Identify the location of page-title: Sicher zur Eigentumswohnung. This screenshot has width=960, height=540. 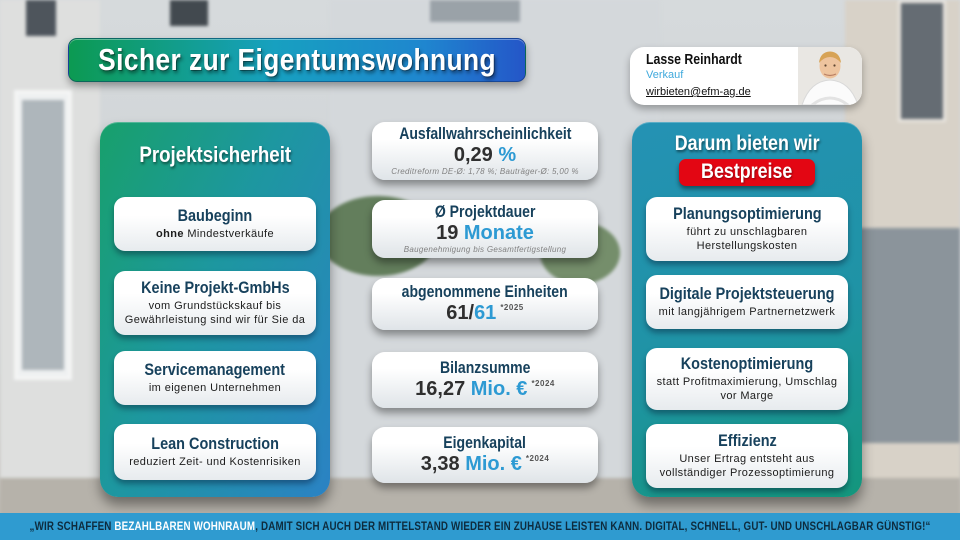
(297, 60).